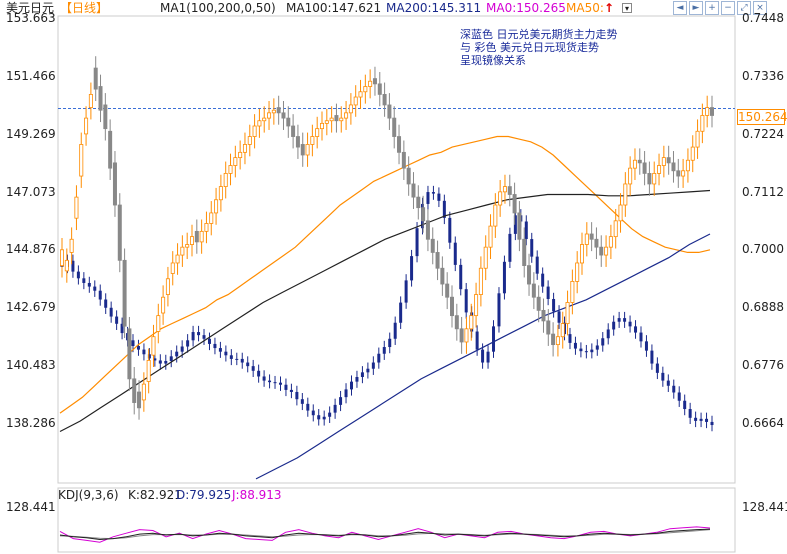  Describe the element at coordinates (696, 8) in the screenshot. I see `move-right-icon: ►` at that location.